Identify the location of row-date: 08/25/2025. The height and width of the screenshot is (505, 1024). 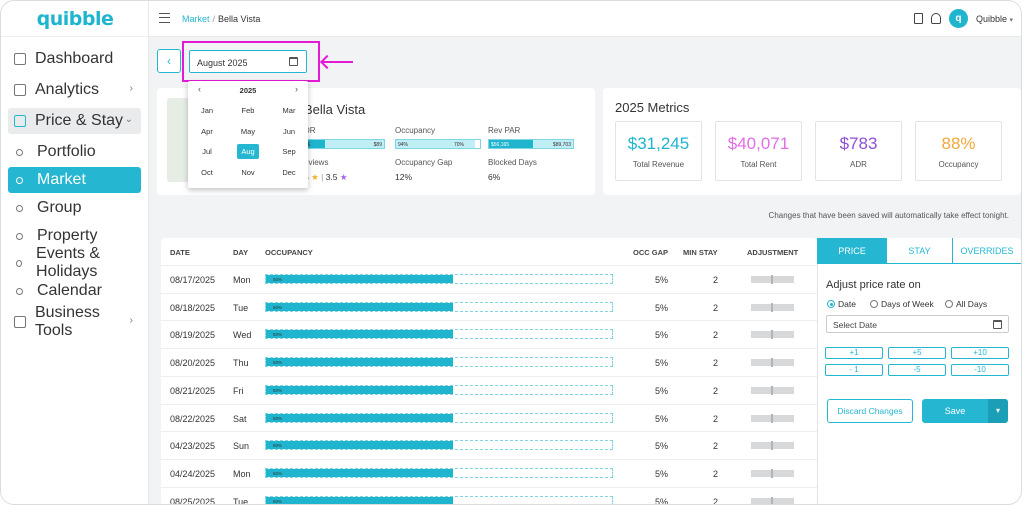
(193, 500).